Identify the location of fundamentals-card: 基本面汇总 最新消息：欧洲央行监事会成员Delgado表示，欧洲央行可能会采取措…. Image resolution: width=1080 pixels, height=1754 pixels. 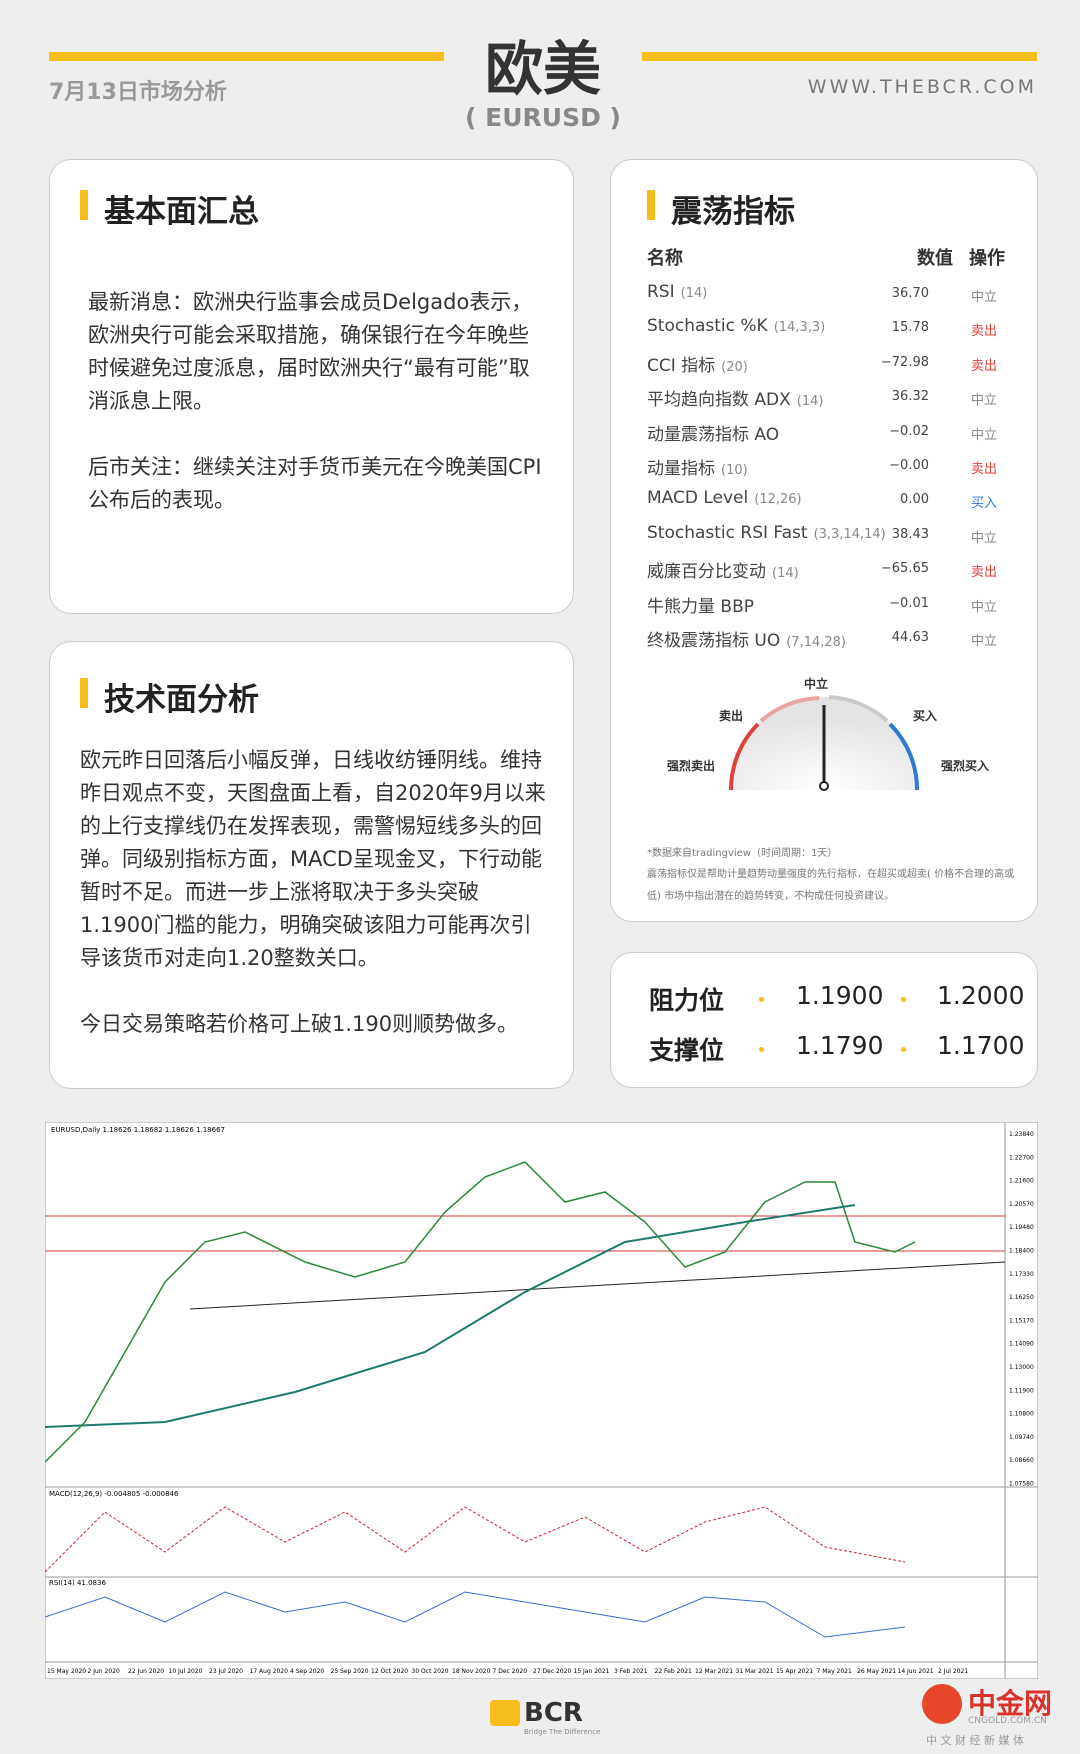
(311, 386).